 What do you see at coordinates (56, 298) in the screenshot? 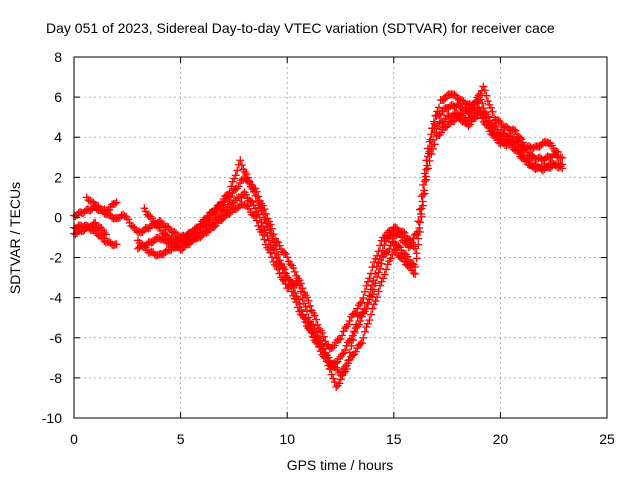
I see `y-tick-label: -4` at bounding box center [56, 298].